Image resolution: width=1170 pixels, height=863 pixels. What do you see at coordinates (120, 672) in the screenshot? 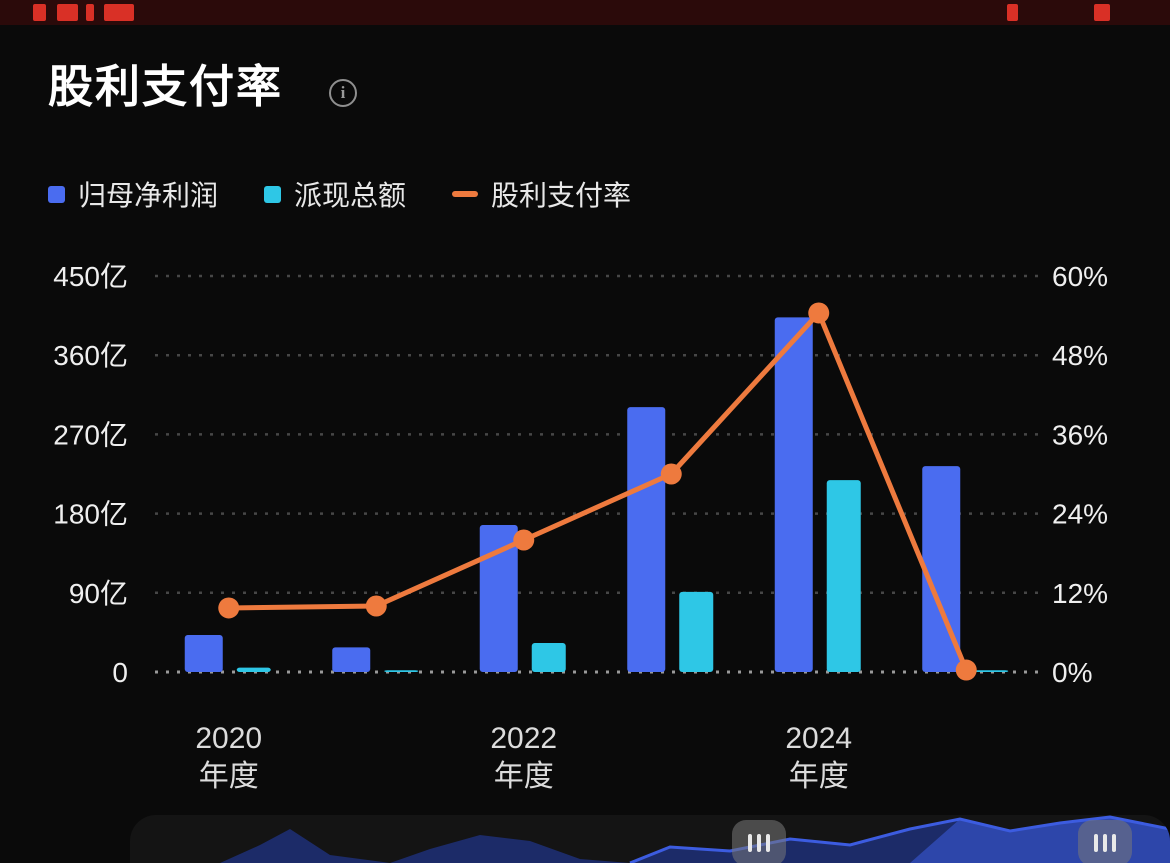
I see `left-axis-tick: 0` at bounding box center [120, 672].